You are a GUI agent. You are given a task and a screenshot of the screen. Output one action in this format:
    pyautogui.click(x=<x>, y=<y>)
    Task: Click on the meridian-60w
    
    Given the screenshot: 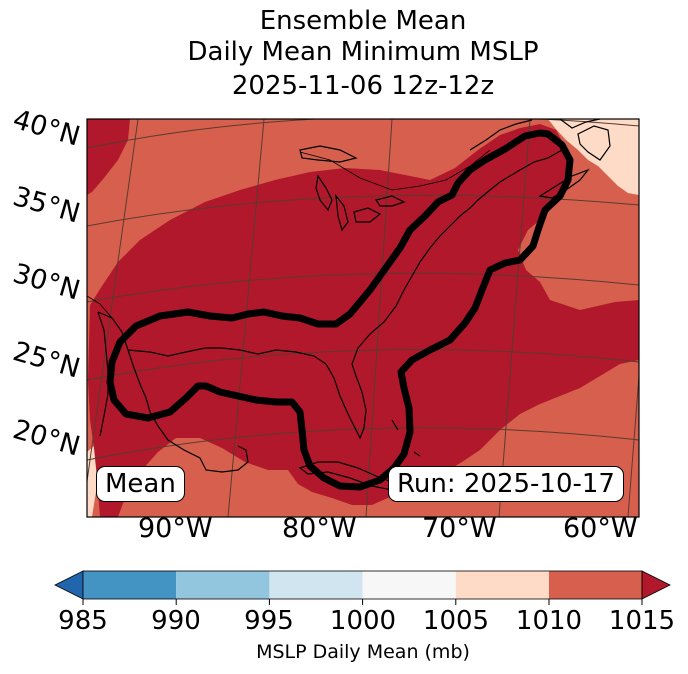 What is the action you would take?
    pyautogui.click(x=514, y=318)
    